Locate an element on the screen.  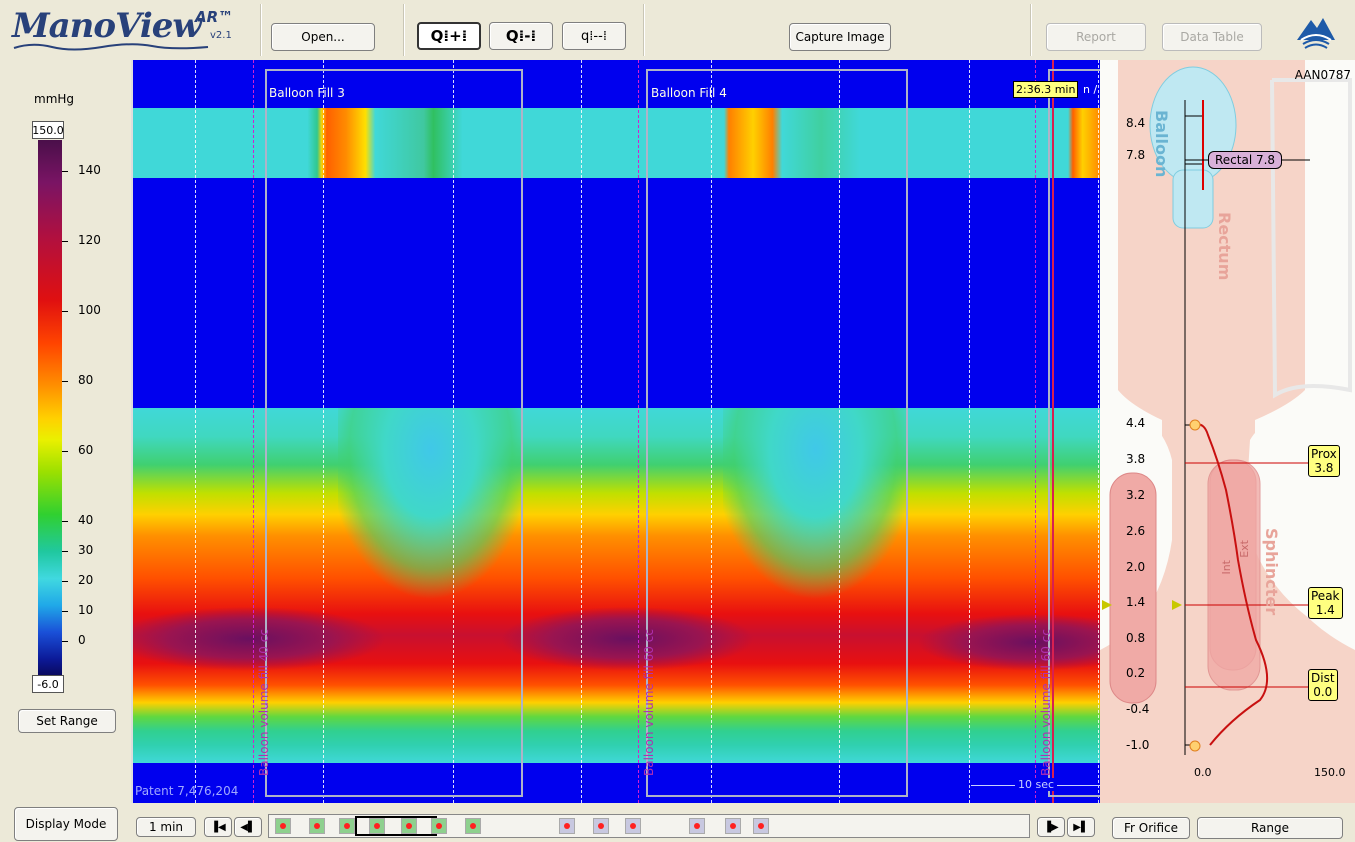
scale-tick-label: 140 is located at coordinates (89, 170).